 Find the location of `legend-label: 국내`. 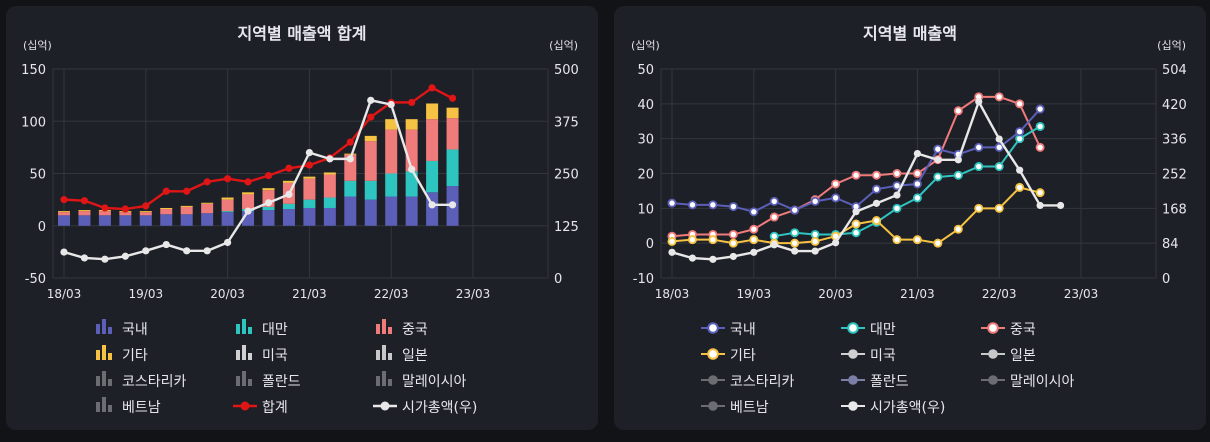

legend-label: 국내 is located at coordinates (135, 330).